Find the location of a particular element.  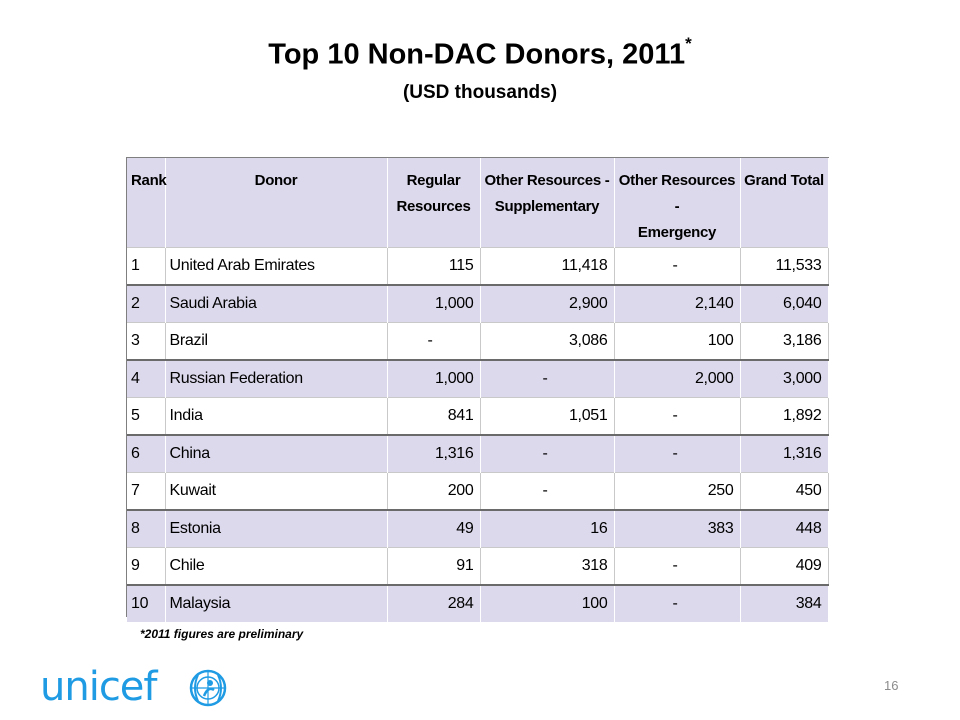

header-supplementary: Other Resources - Supplementary is located at coordinates (547, 203).